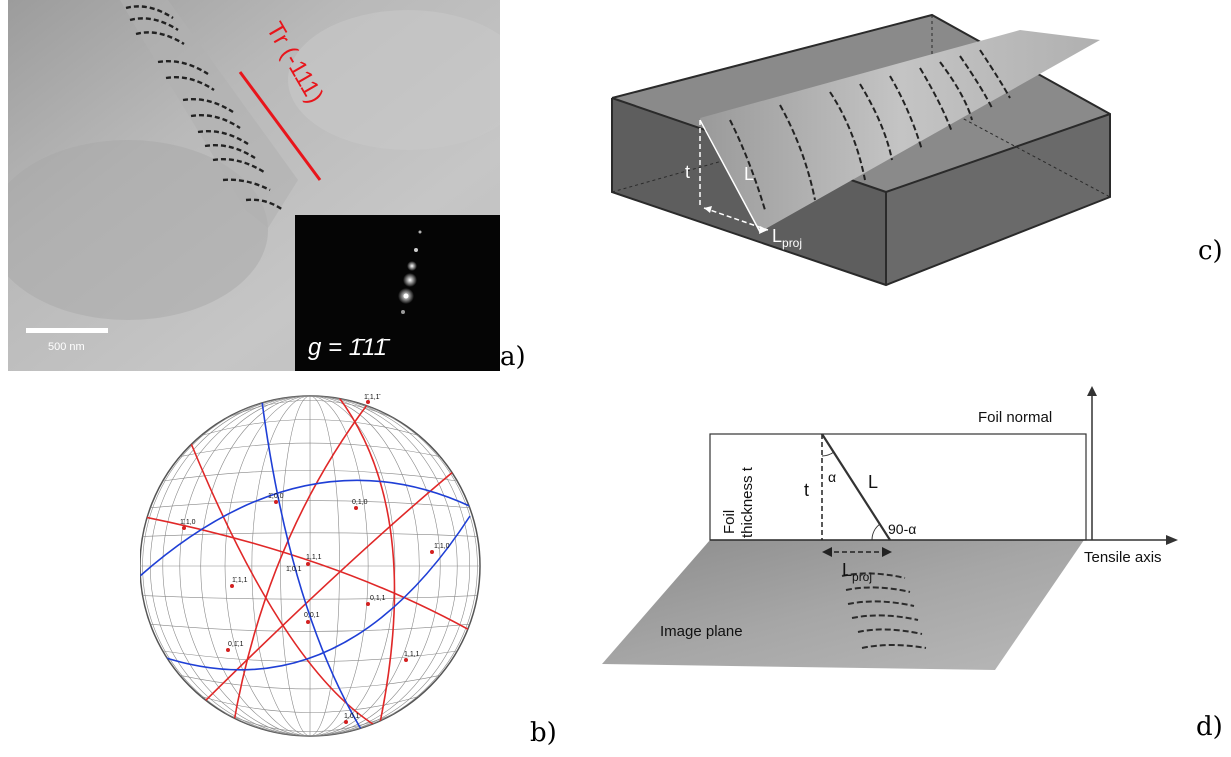 The height and width of the screenshot is (757, 1231). What do you see at coordinates (870, 130) in the screenshot?
I see `slab-dislocations` at bounding box center [870, 130].